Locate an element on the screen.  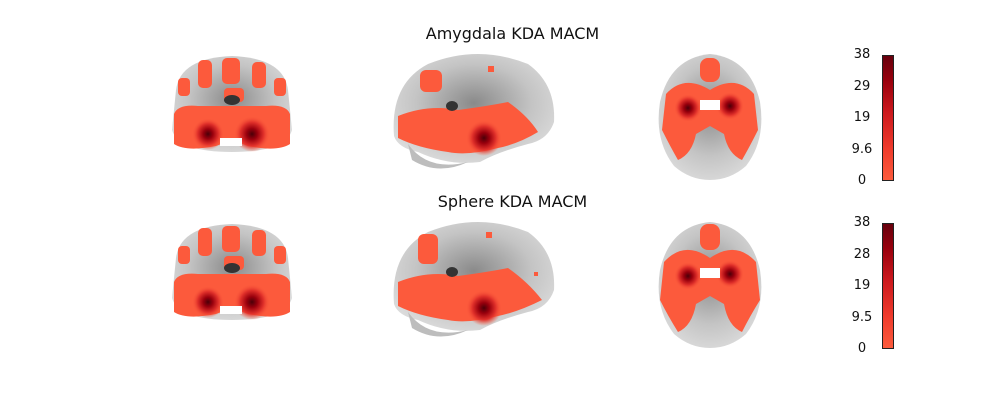
colorbar-amygdala is located at coordinates (888, 118).